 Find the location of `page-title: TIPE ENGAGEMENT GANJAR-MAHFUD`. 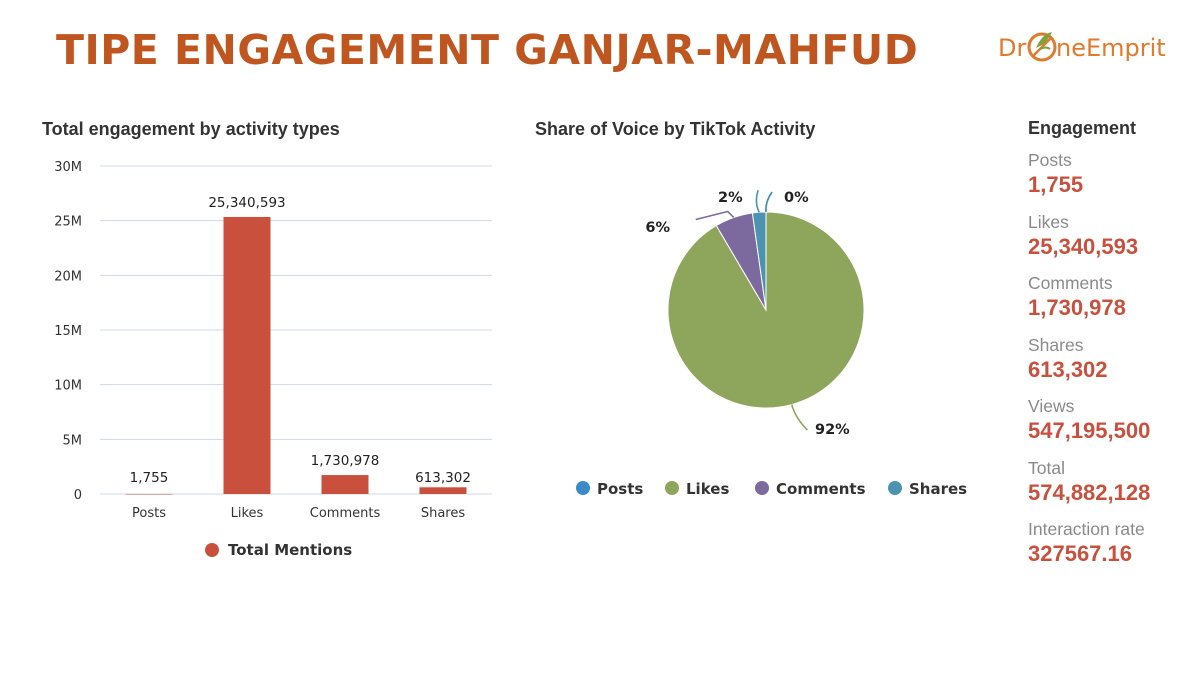

page-title: TIPE ENGAGEMENT GANJAR-MAHFUD is located at coordinates (487, 50).